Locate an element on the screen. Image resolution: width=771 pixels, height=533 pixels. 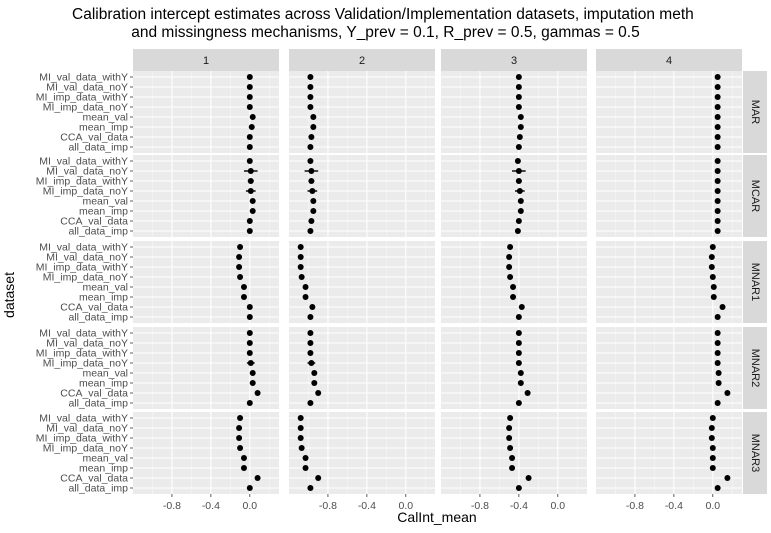
facet-strip-col-label: 3 is located at coordinates (514, 61).